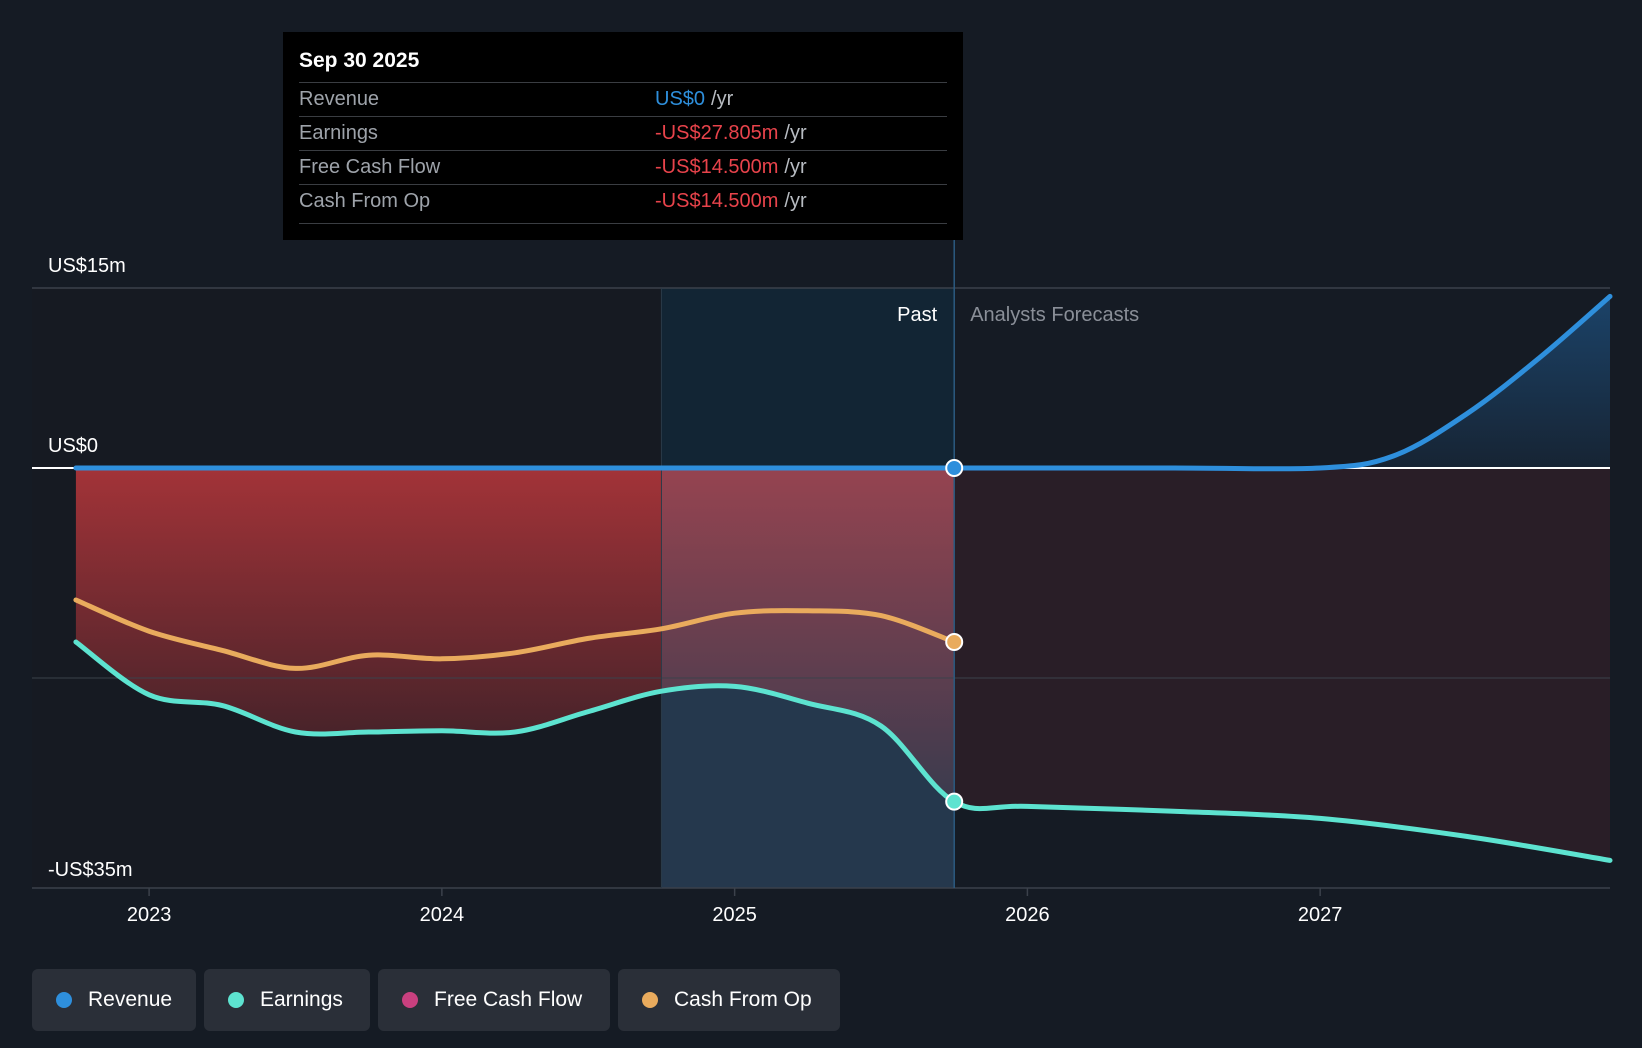 The width and height of the screenshot is (1642, 1048). I want to click on tooltip-row-earnings: Earnings -US$27.805m/yr, so click(623, 133).